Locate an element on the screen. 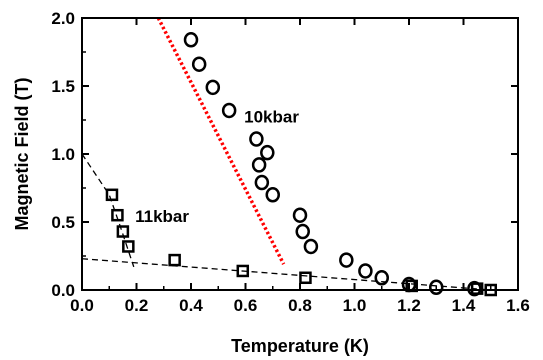 The width and height of the screenshot is (543, 360). annotation-10kbar: 10kbar is located at coordinates (271, 117).